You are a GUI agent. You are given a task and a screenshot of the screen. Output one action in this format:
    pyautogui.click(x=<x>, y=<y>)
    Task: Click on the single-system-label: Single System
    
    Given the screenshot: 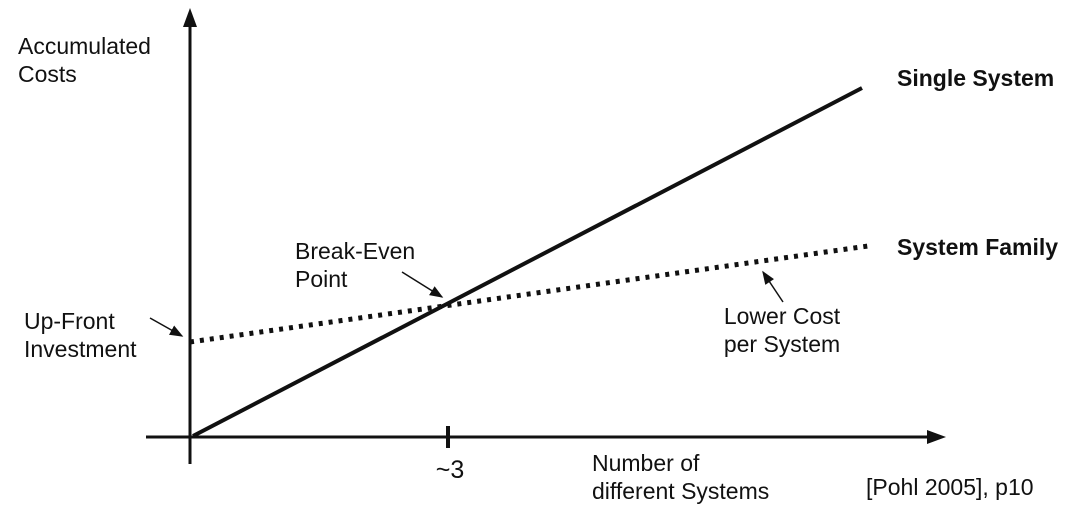 What is the action you would take?
    pyautogui.click(x=976, y=78)
    